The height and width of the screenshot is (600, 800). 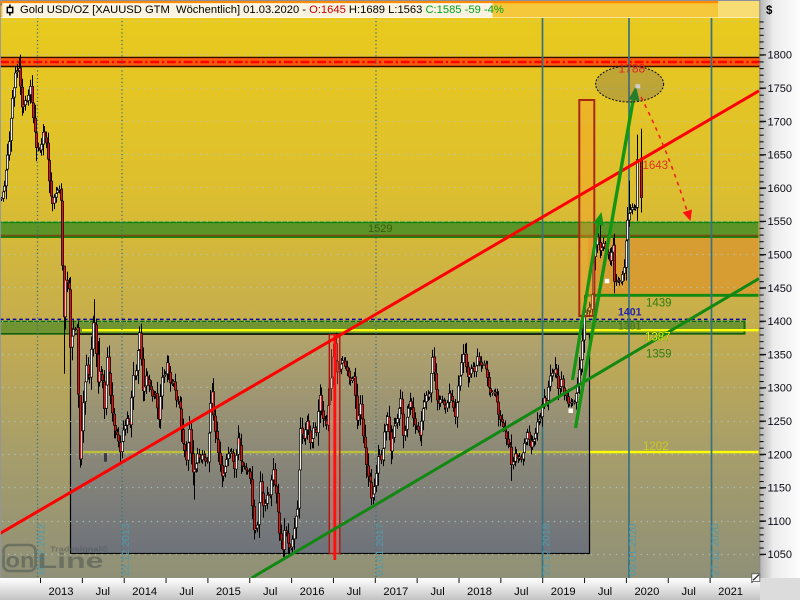 What do you see at coordinates (656, 447) in the screenshot?
I see `svg-text: 1202` at bounding box center [656, 447].